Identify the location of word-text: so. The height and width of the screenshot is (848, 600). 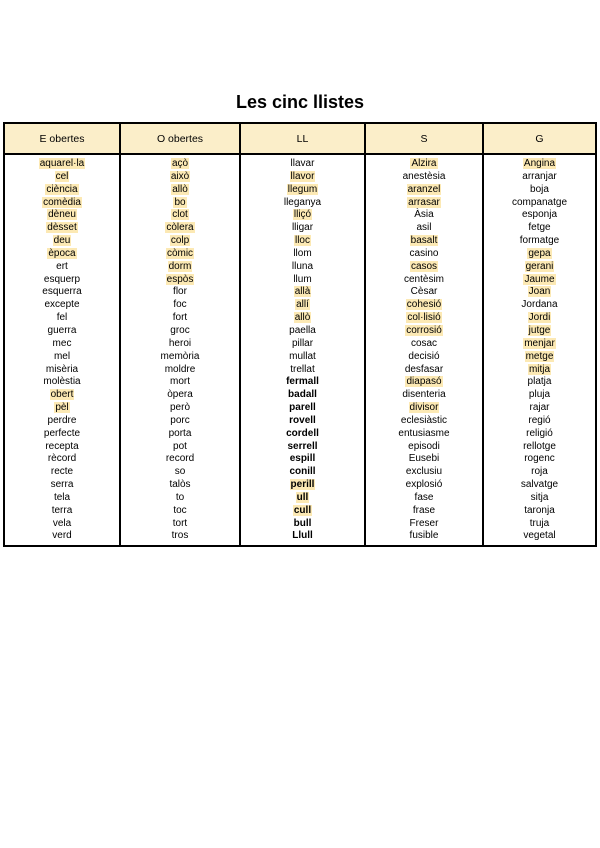
(180, 472).